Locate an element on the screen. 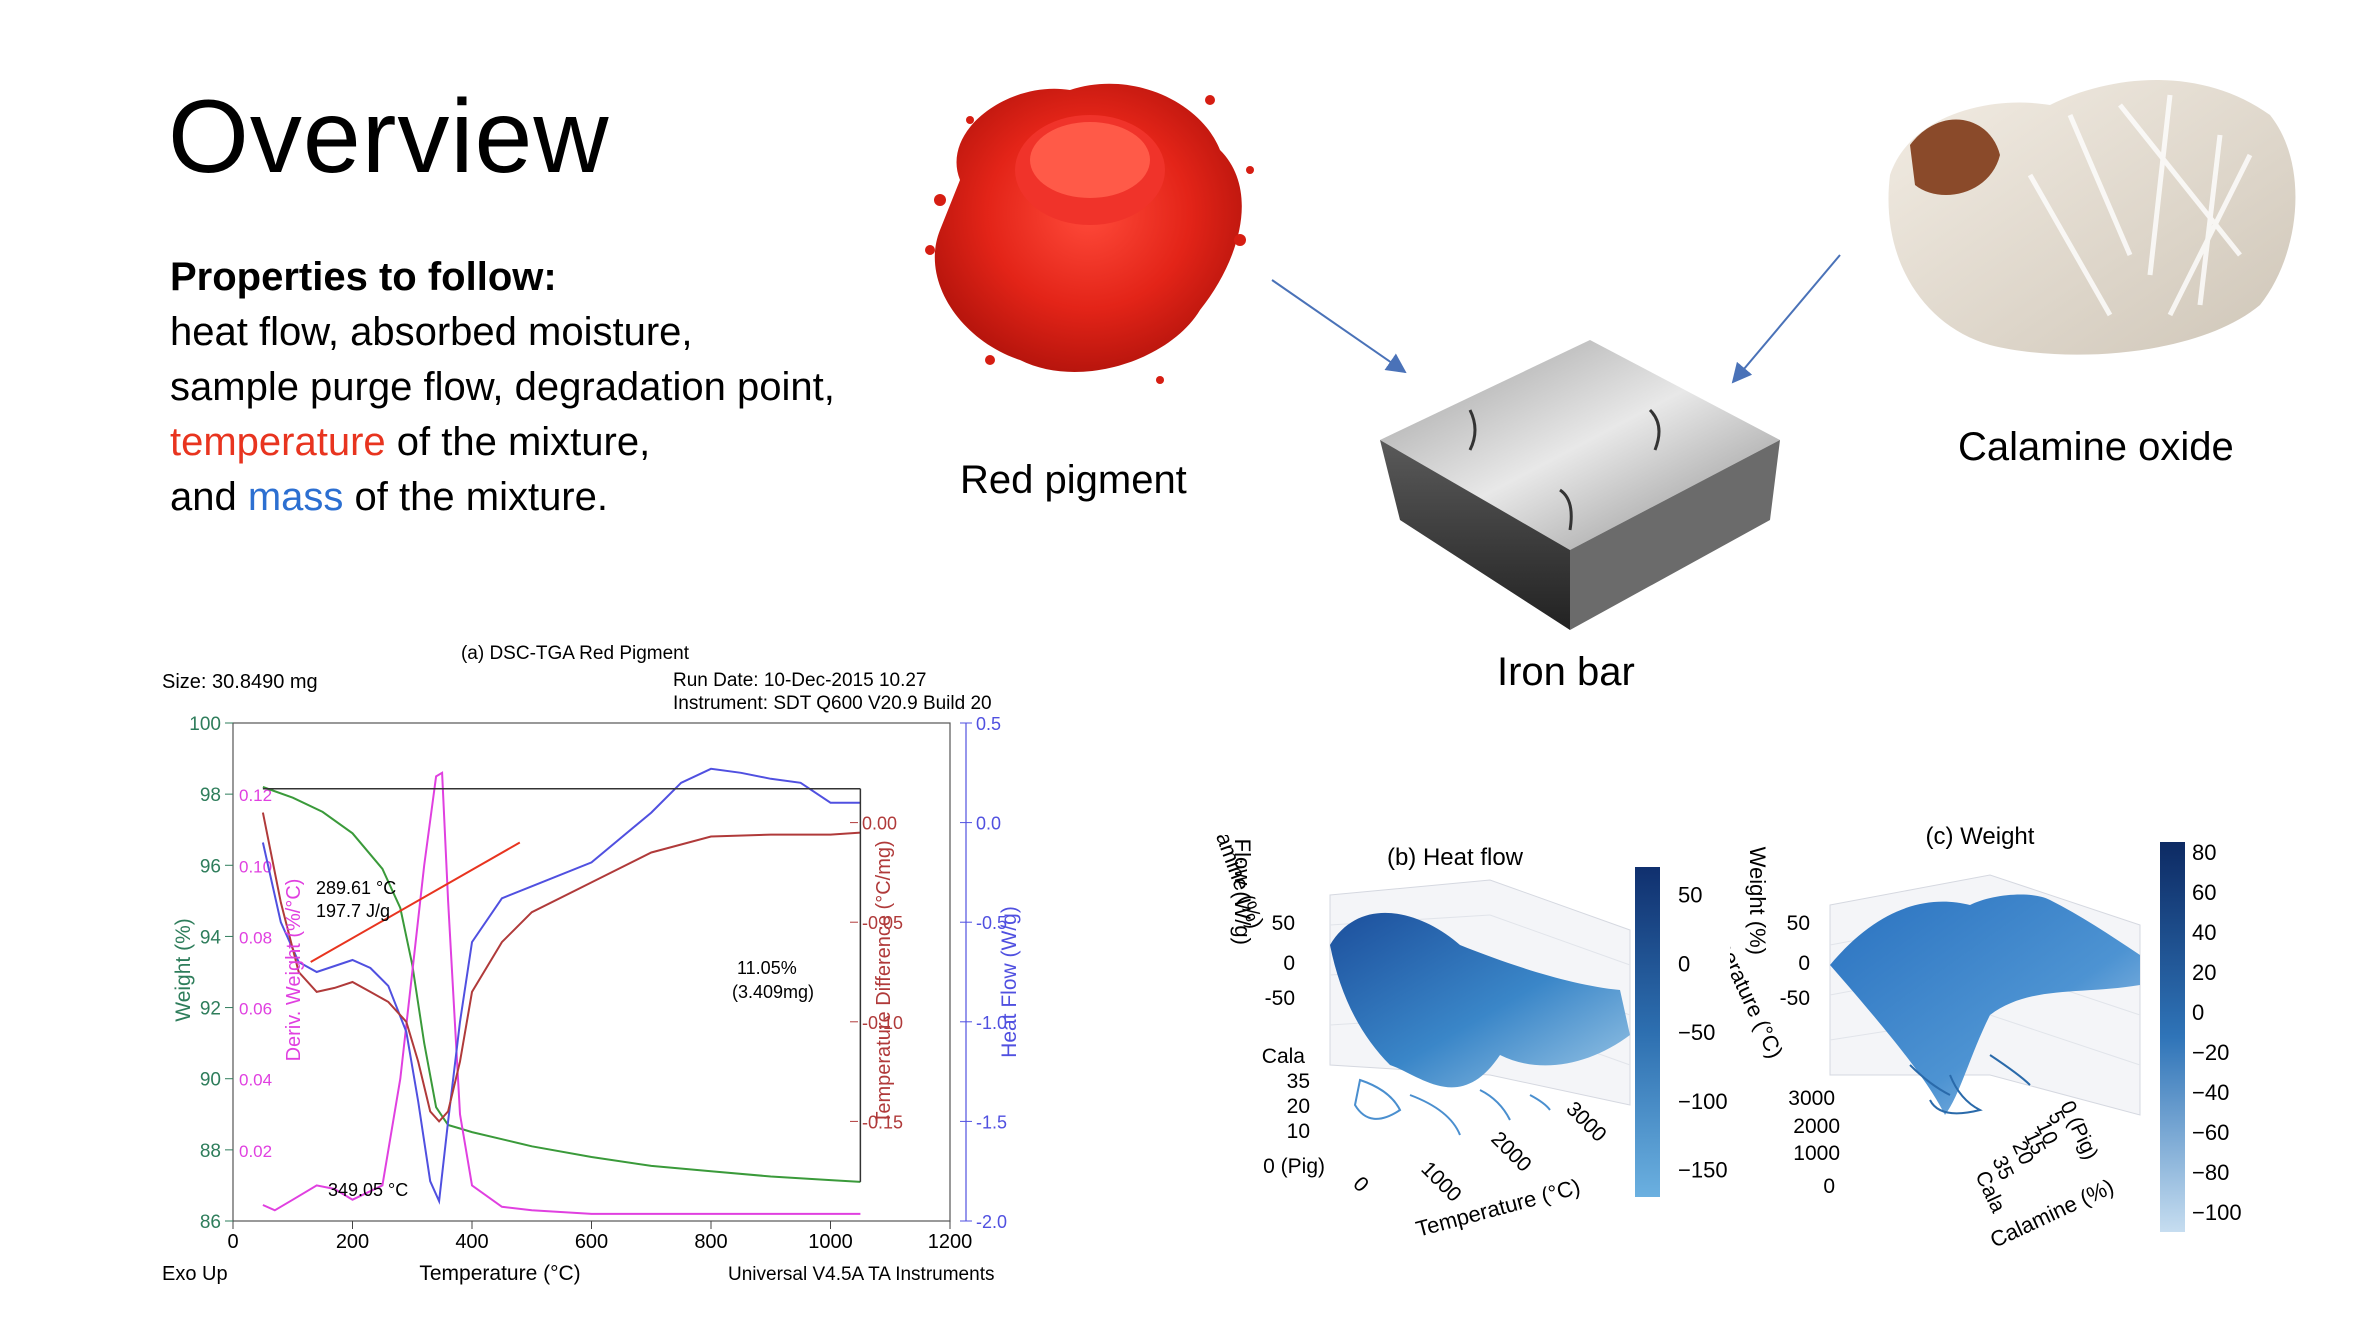  dsc-peak1-energy: 197.7 J/g is located at coordinates (353, 911).